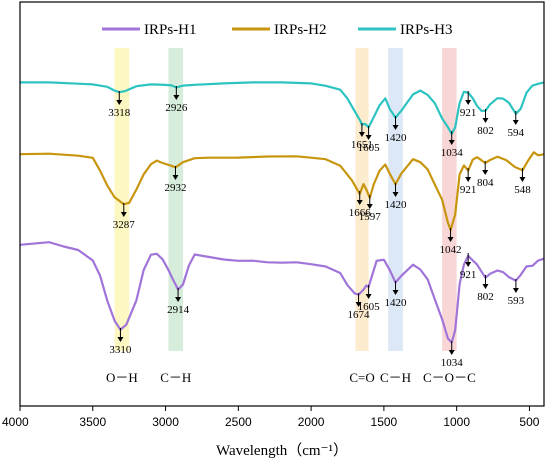 This screenshot has width=550, height=467. Describe the element at coordinates (92, 422) in the screenshot. I see `x-tick-label: 3500` at that location.